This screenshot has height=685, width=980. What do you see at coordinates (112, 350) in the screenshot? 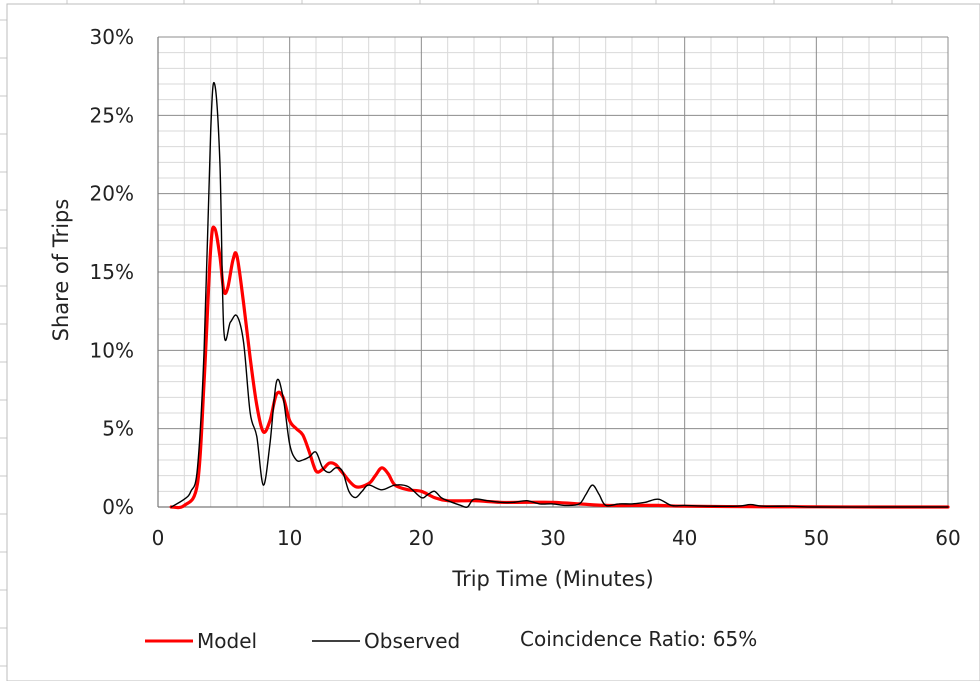
I see `y-tick-label: 10%` at bounding box center [112, 350].